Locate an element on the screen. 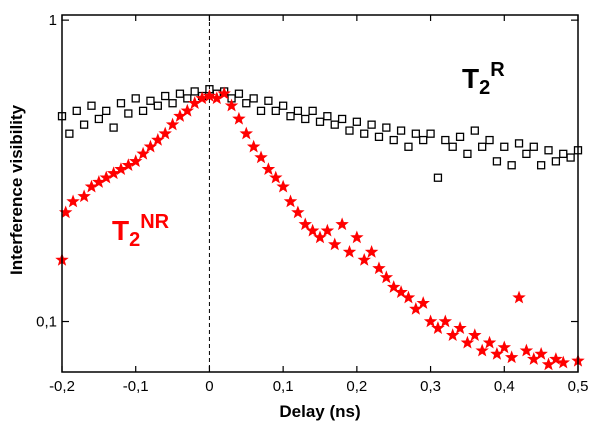 Image resolution: width=593 pixels, height=432 pixels. x-tick-label: 0 is located at coordinates (209, 386).